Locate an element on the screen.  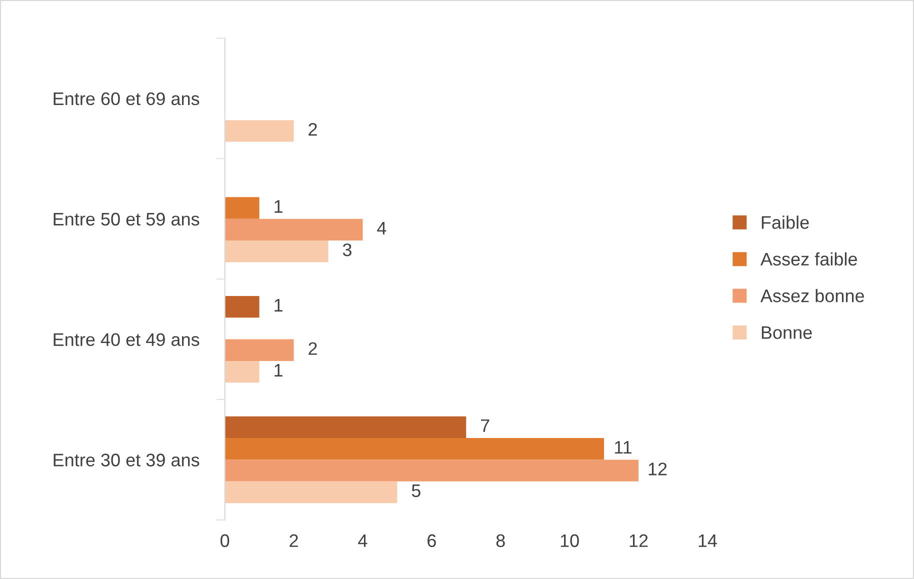
data-label: 4 is located at coordinates (381, 228).